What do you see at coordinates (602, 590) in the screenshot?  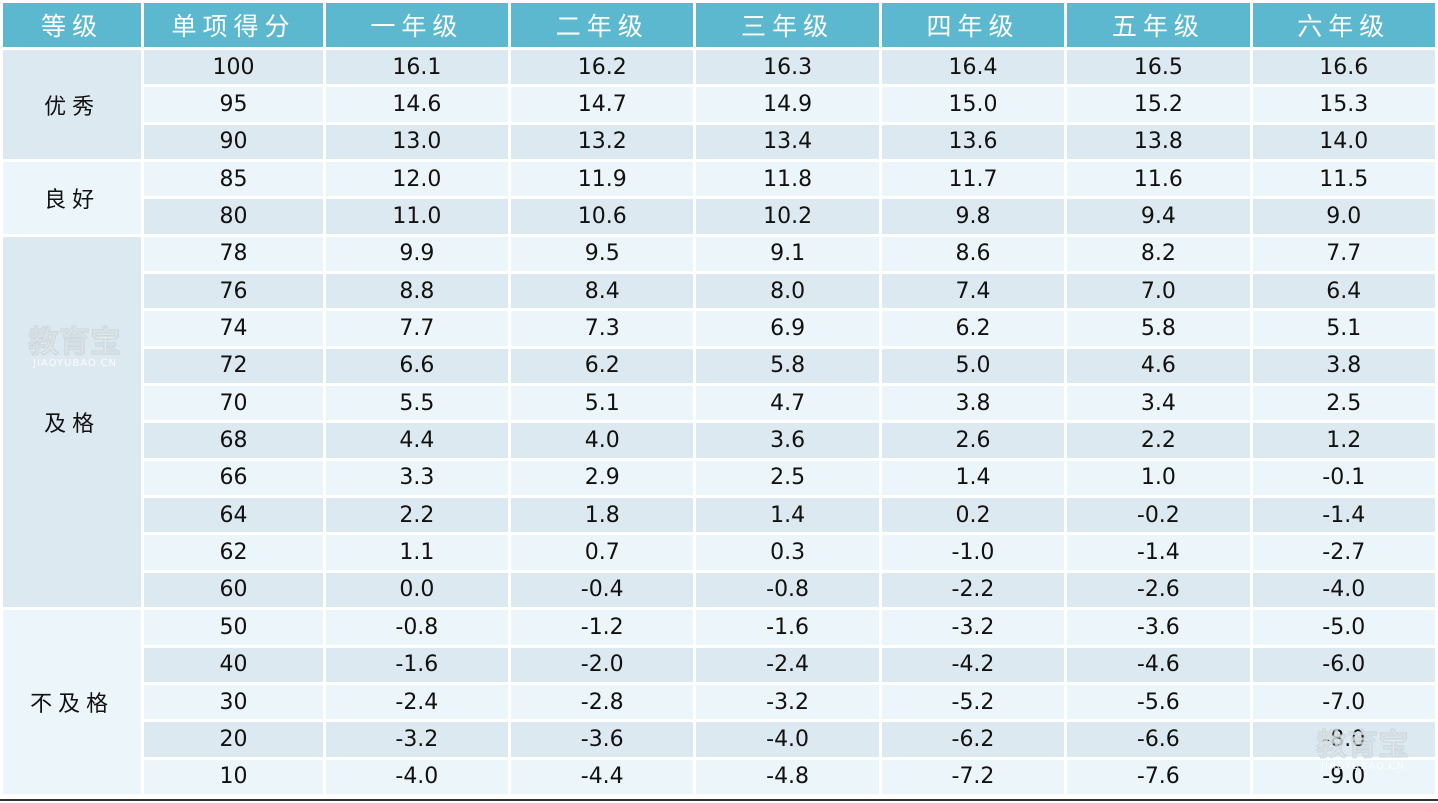 I see `grade-2-value-cell: -0.4` at bounding box center [602, 590].